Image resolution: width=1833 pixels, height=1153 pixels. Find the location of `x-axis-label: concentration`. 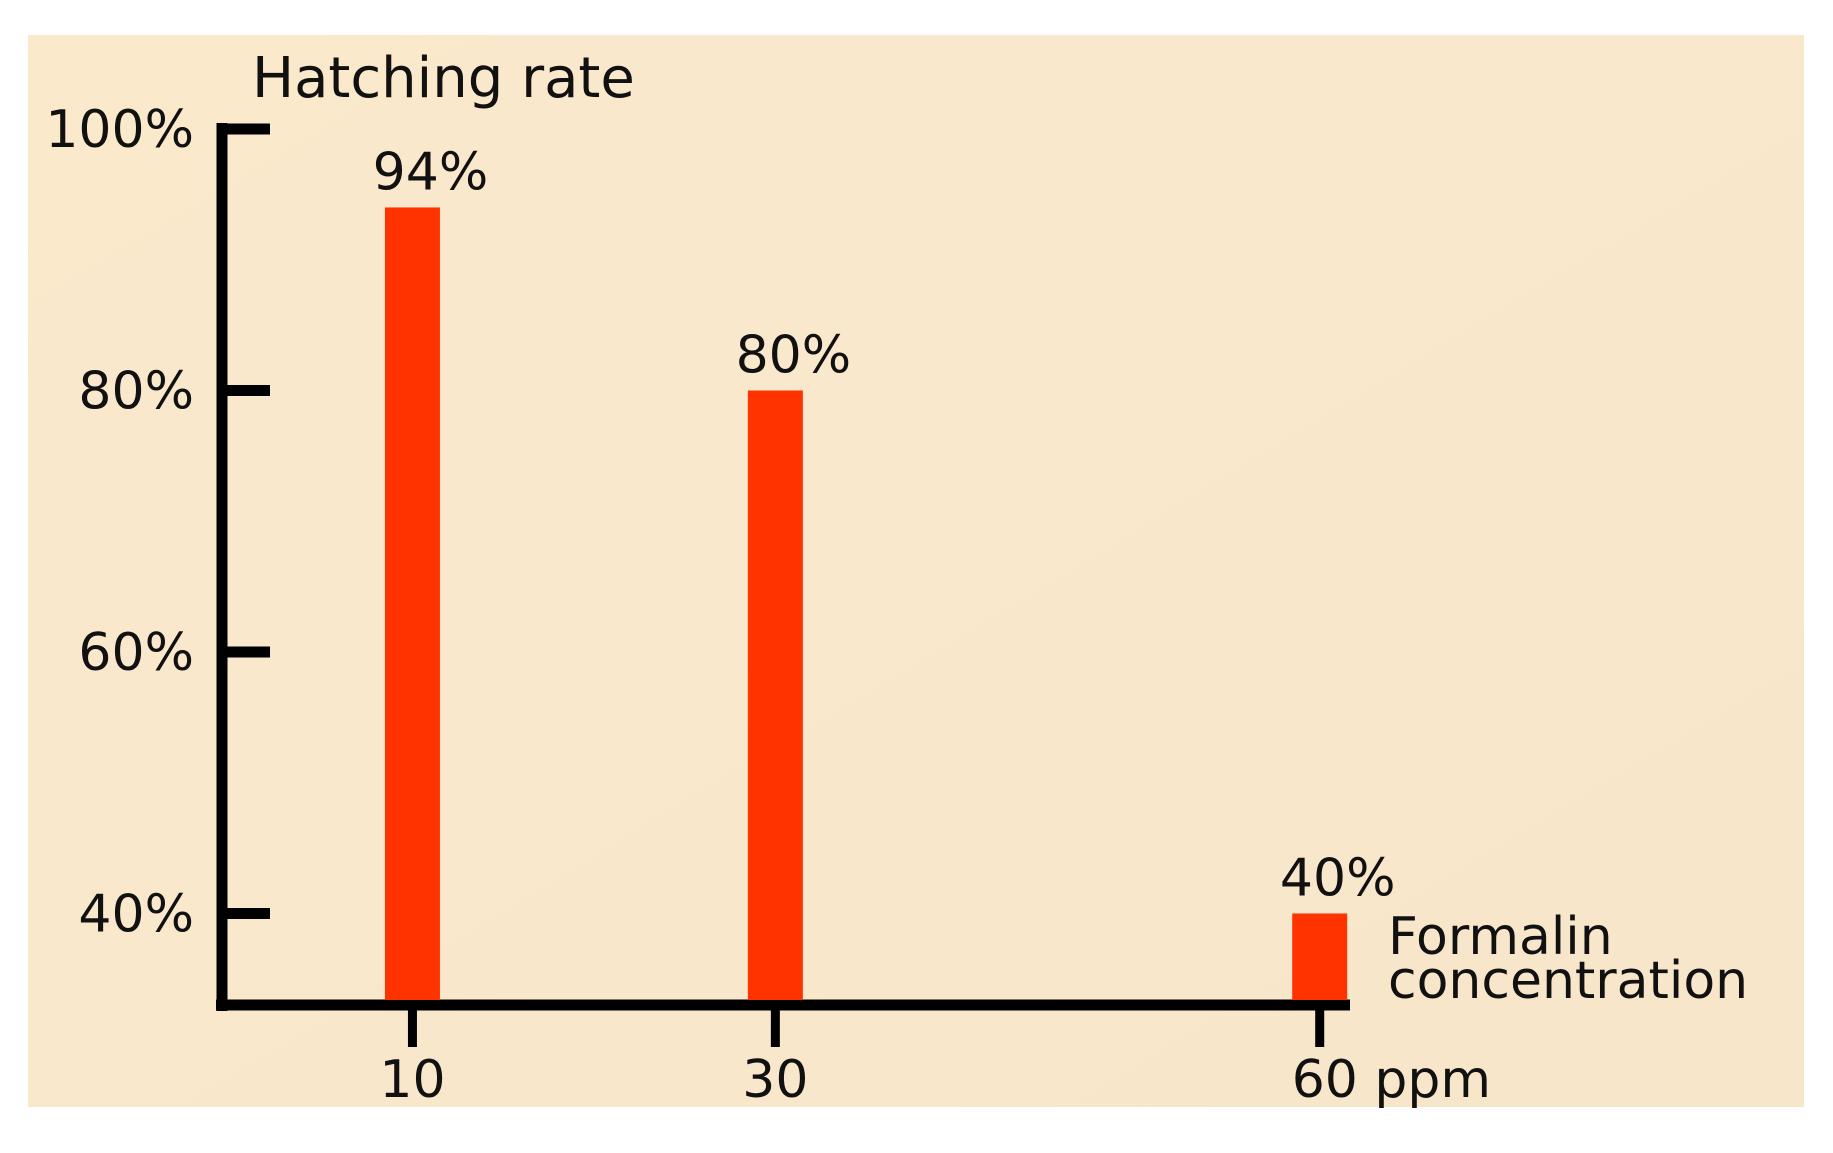

x-axis-label: concentration is located at coordinates (1568, 981).